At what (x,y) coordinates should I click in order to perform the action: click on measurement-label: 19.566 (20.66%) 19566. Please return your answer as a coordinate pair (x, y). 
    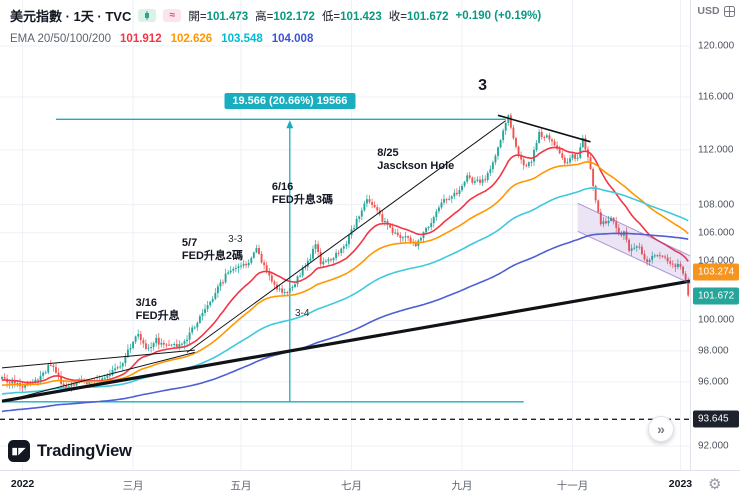
    Looking at the image, I should click on (290, 101).